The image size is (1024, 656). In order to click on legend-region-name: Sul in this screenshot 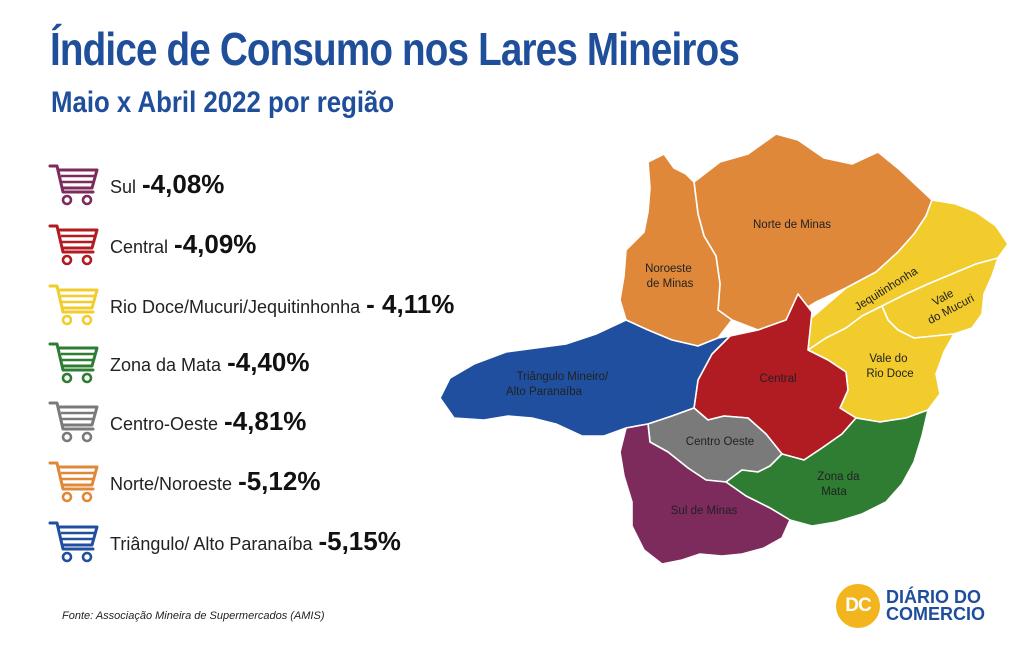, I will do `click(123, 186)`.